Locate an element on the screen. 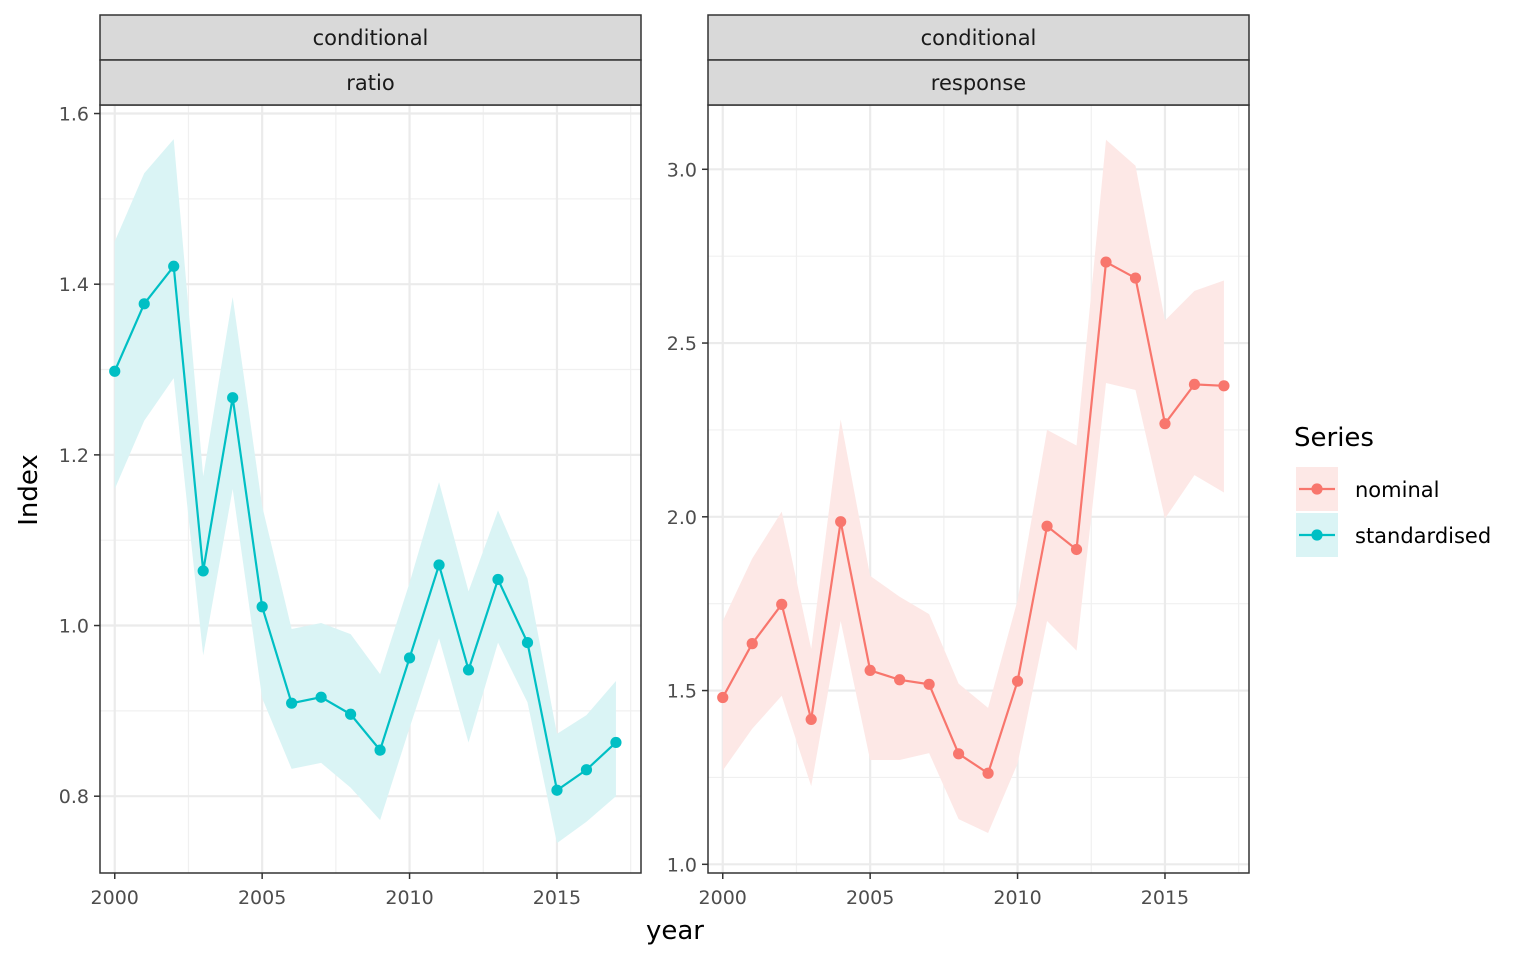  legend: Series nominal standardised is located at coordinates (1392, 490).